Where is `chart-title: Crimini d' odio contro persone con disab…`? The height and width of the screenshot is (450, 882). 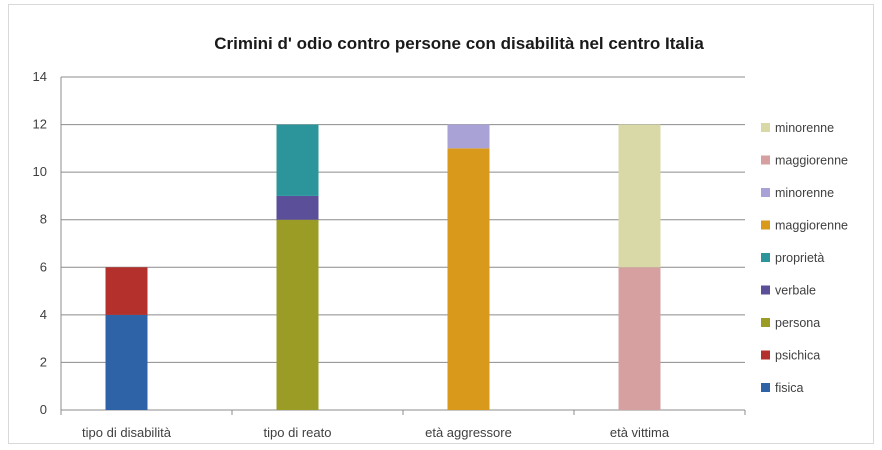
chart-title: Crimini d' odio contro persone con disab… is located at coordinates (459, 43).